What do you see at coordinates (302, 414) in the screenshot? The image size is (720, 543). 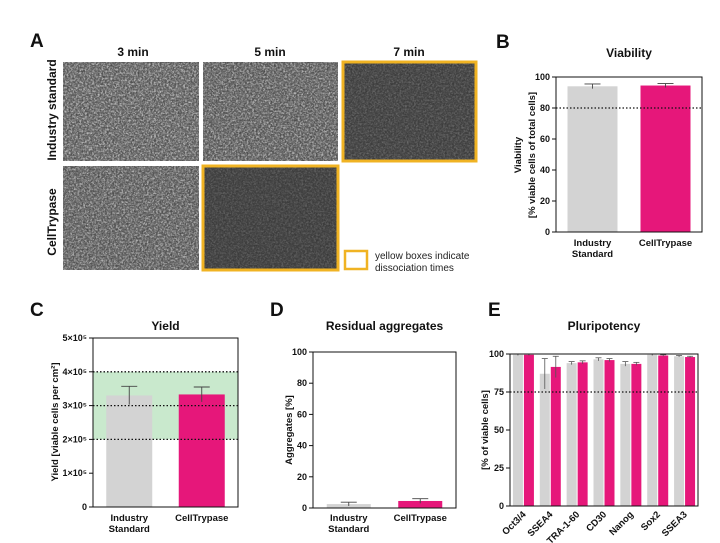 I see `y-tick-label-d-3: 60` at bounding box center [302, 414].